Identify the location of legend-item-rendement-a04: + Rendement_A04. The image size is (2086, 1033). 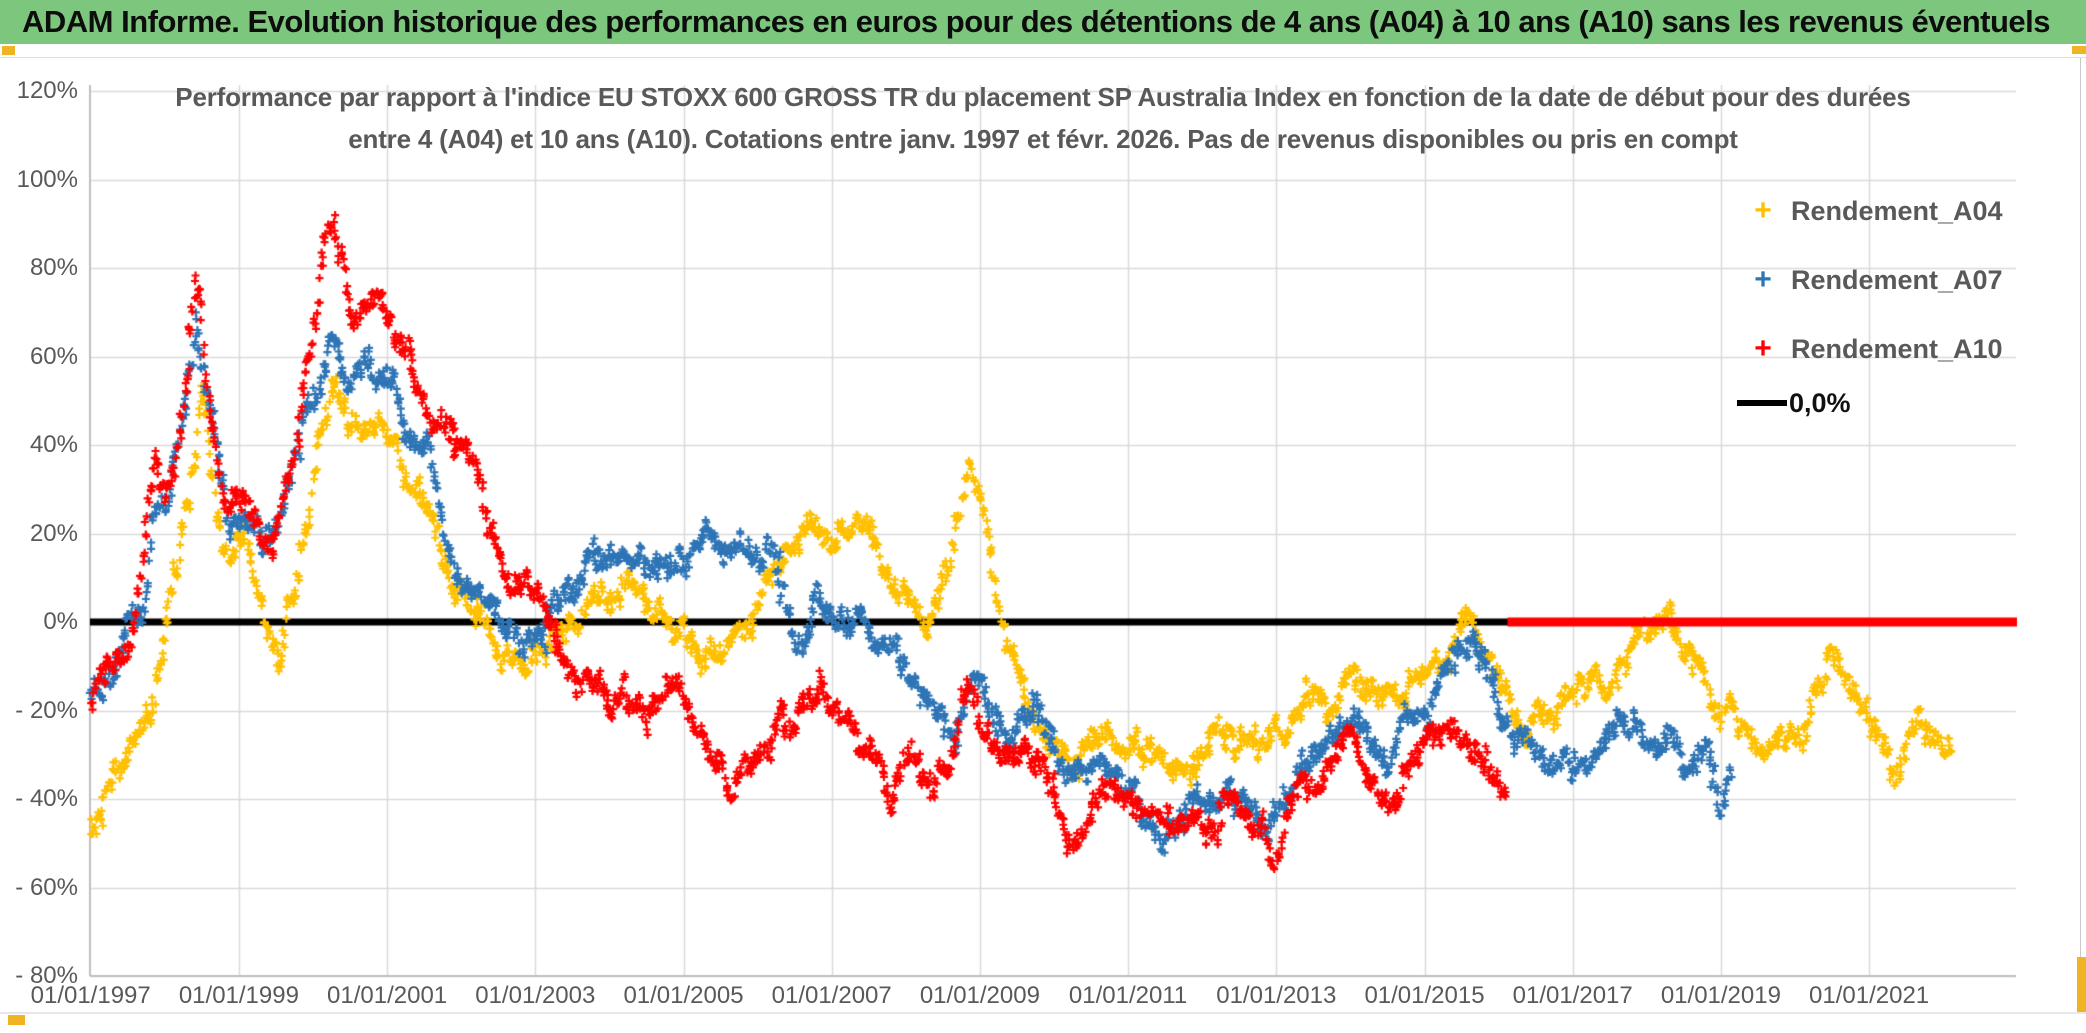
(1870, 210).